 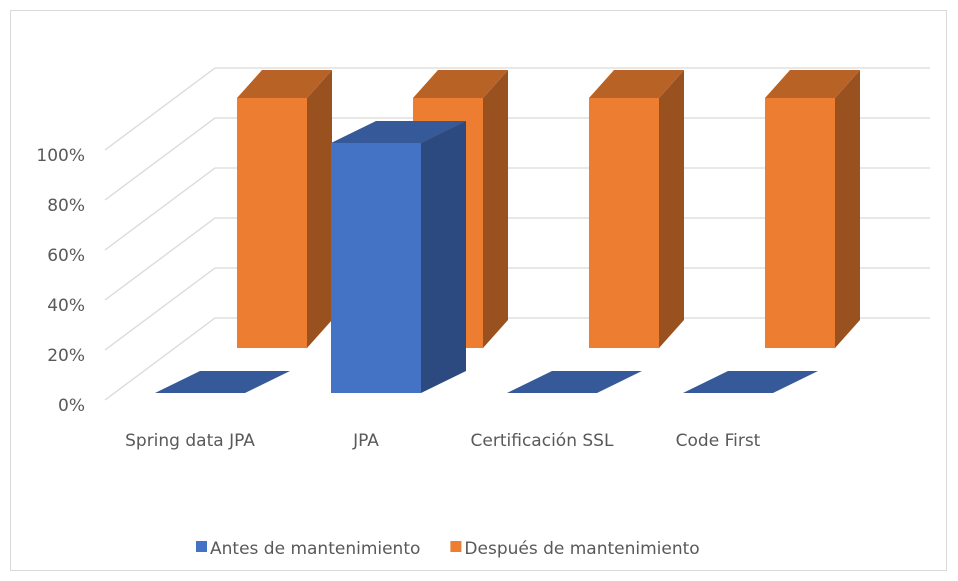 I want to click on y-tick-label: 40%, so click(x=66, y=306).